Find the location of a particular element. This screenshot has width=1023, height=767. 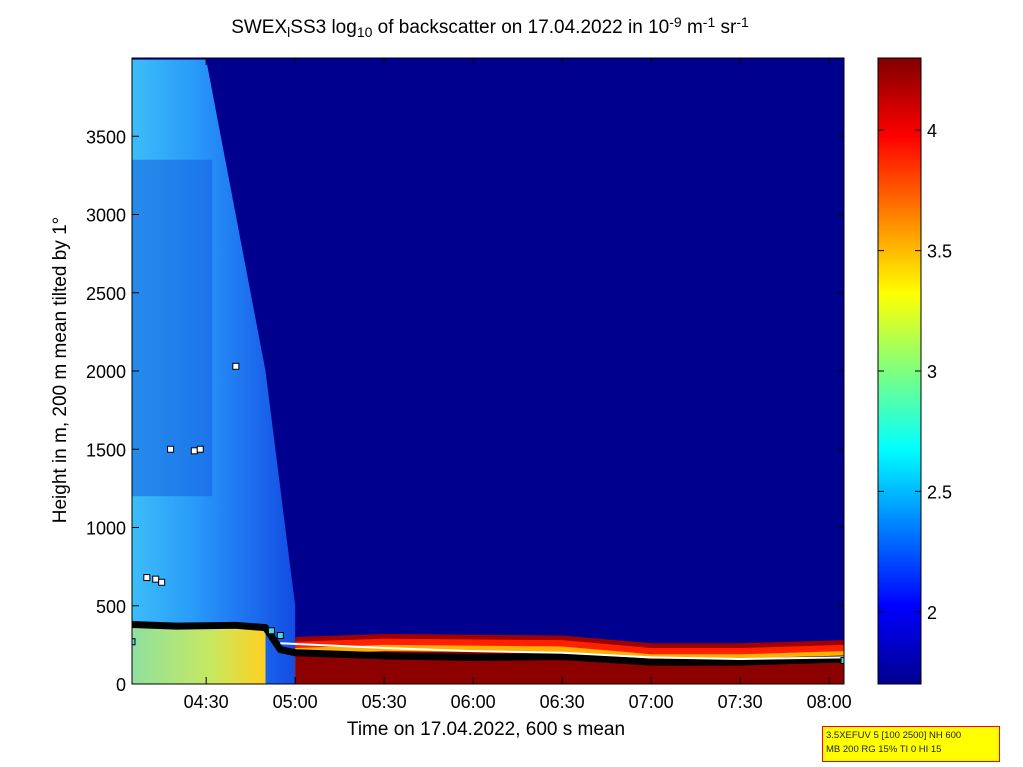

title-part: 10 is located at coordinates (365, 32).